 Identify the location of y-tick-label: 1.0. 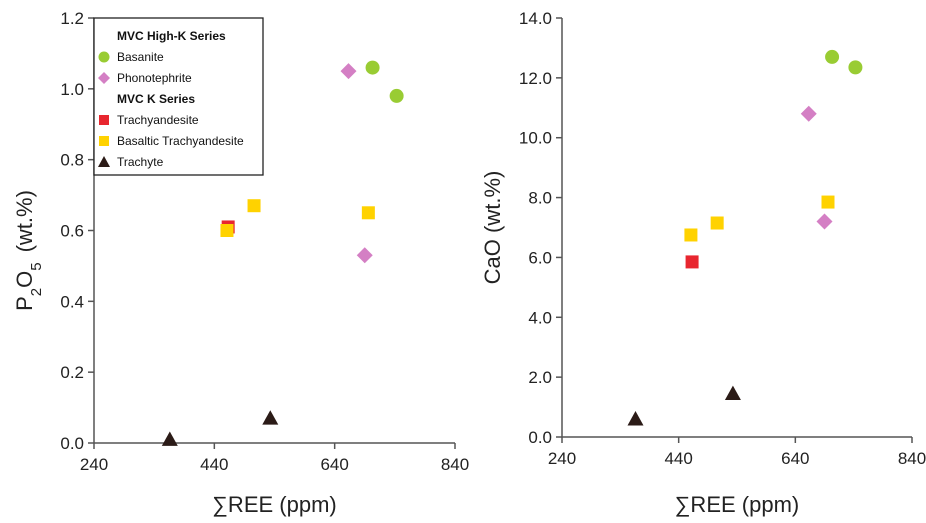
(72, 89).